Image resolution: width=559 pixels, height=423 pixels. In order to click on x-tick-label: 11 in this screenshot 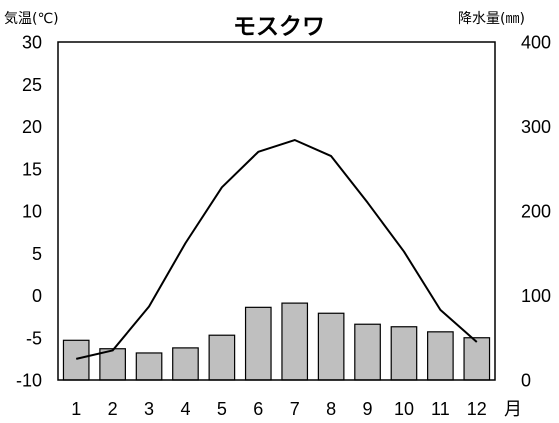, I will do `click(440, 409)`.